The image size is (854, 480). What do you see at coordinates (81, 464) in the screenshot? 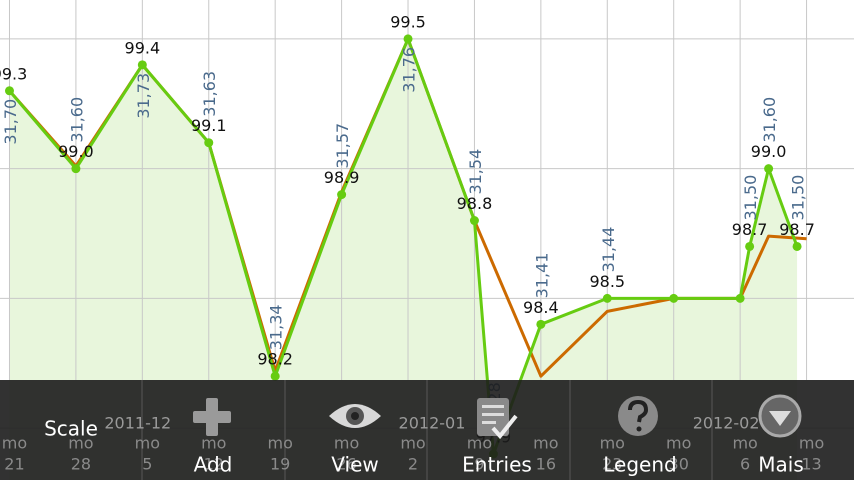
I see `x-tick-label: 28` at bounding box center [81, 464].